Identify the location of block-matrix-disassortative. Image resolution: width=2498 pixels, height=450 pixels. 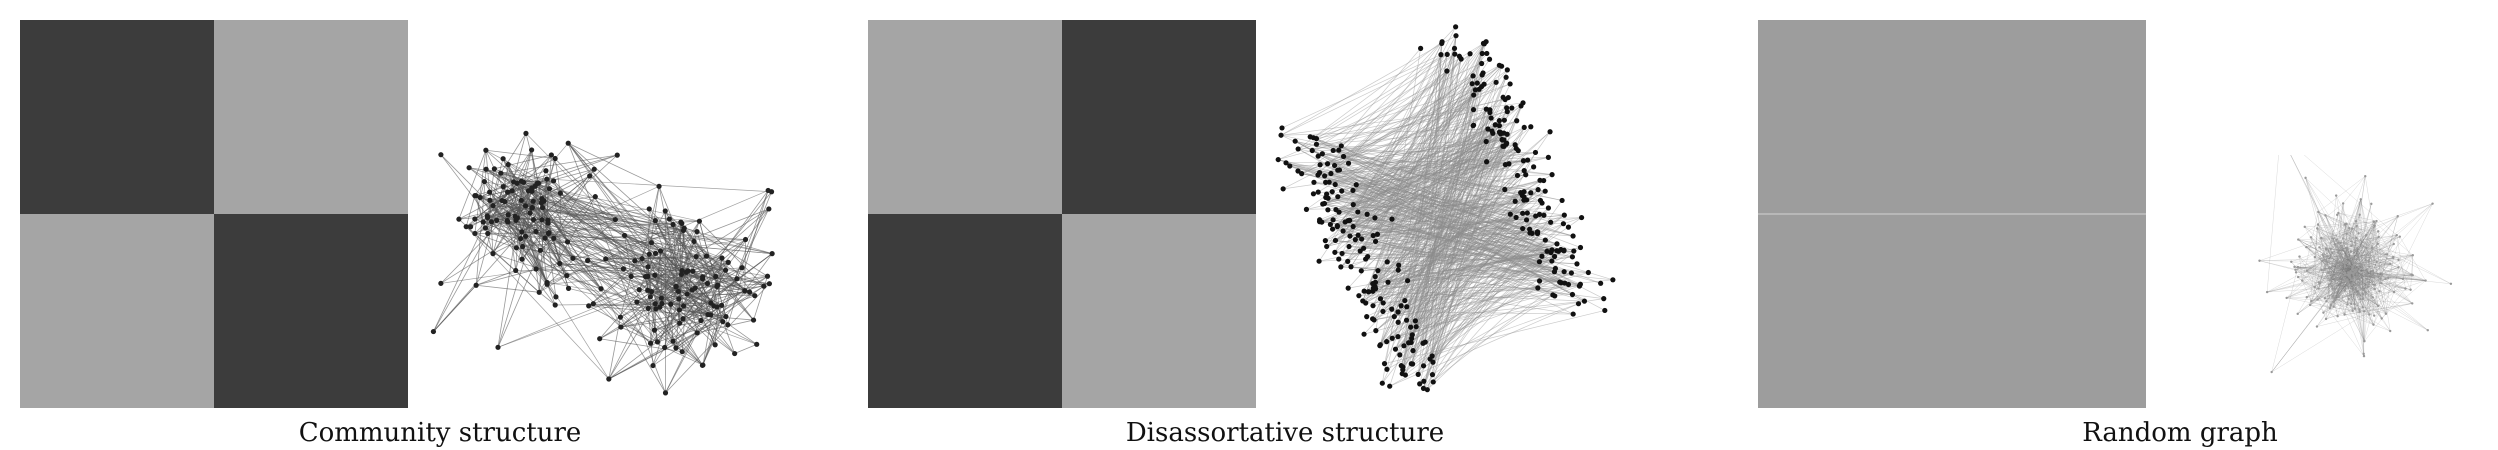
(1062, 214).